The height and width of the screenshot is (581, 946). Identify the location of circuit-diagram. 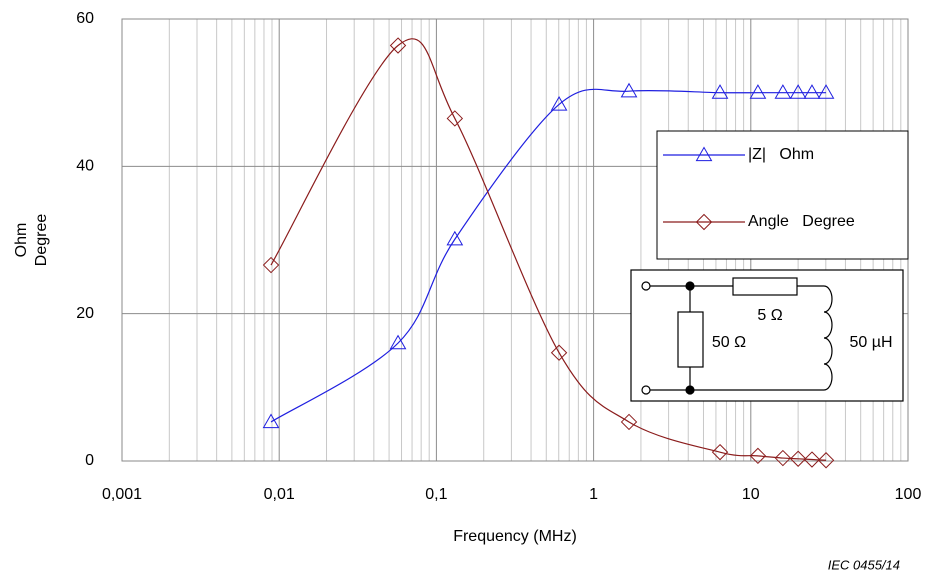
(767, 335).